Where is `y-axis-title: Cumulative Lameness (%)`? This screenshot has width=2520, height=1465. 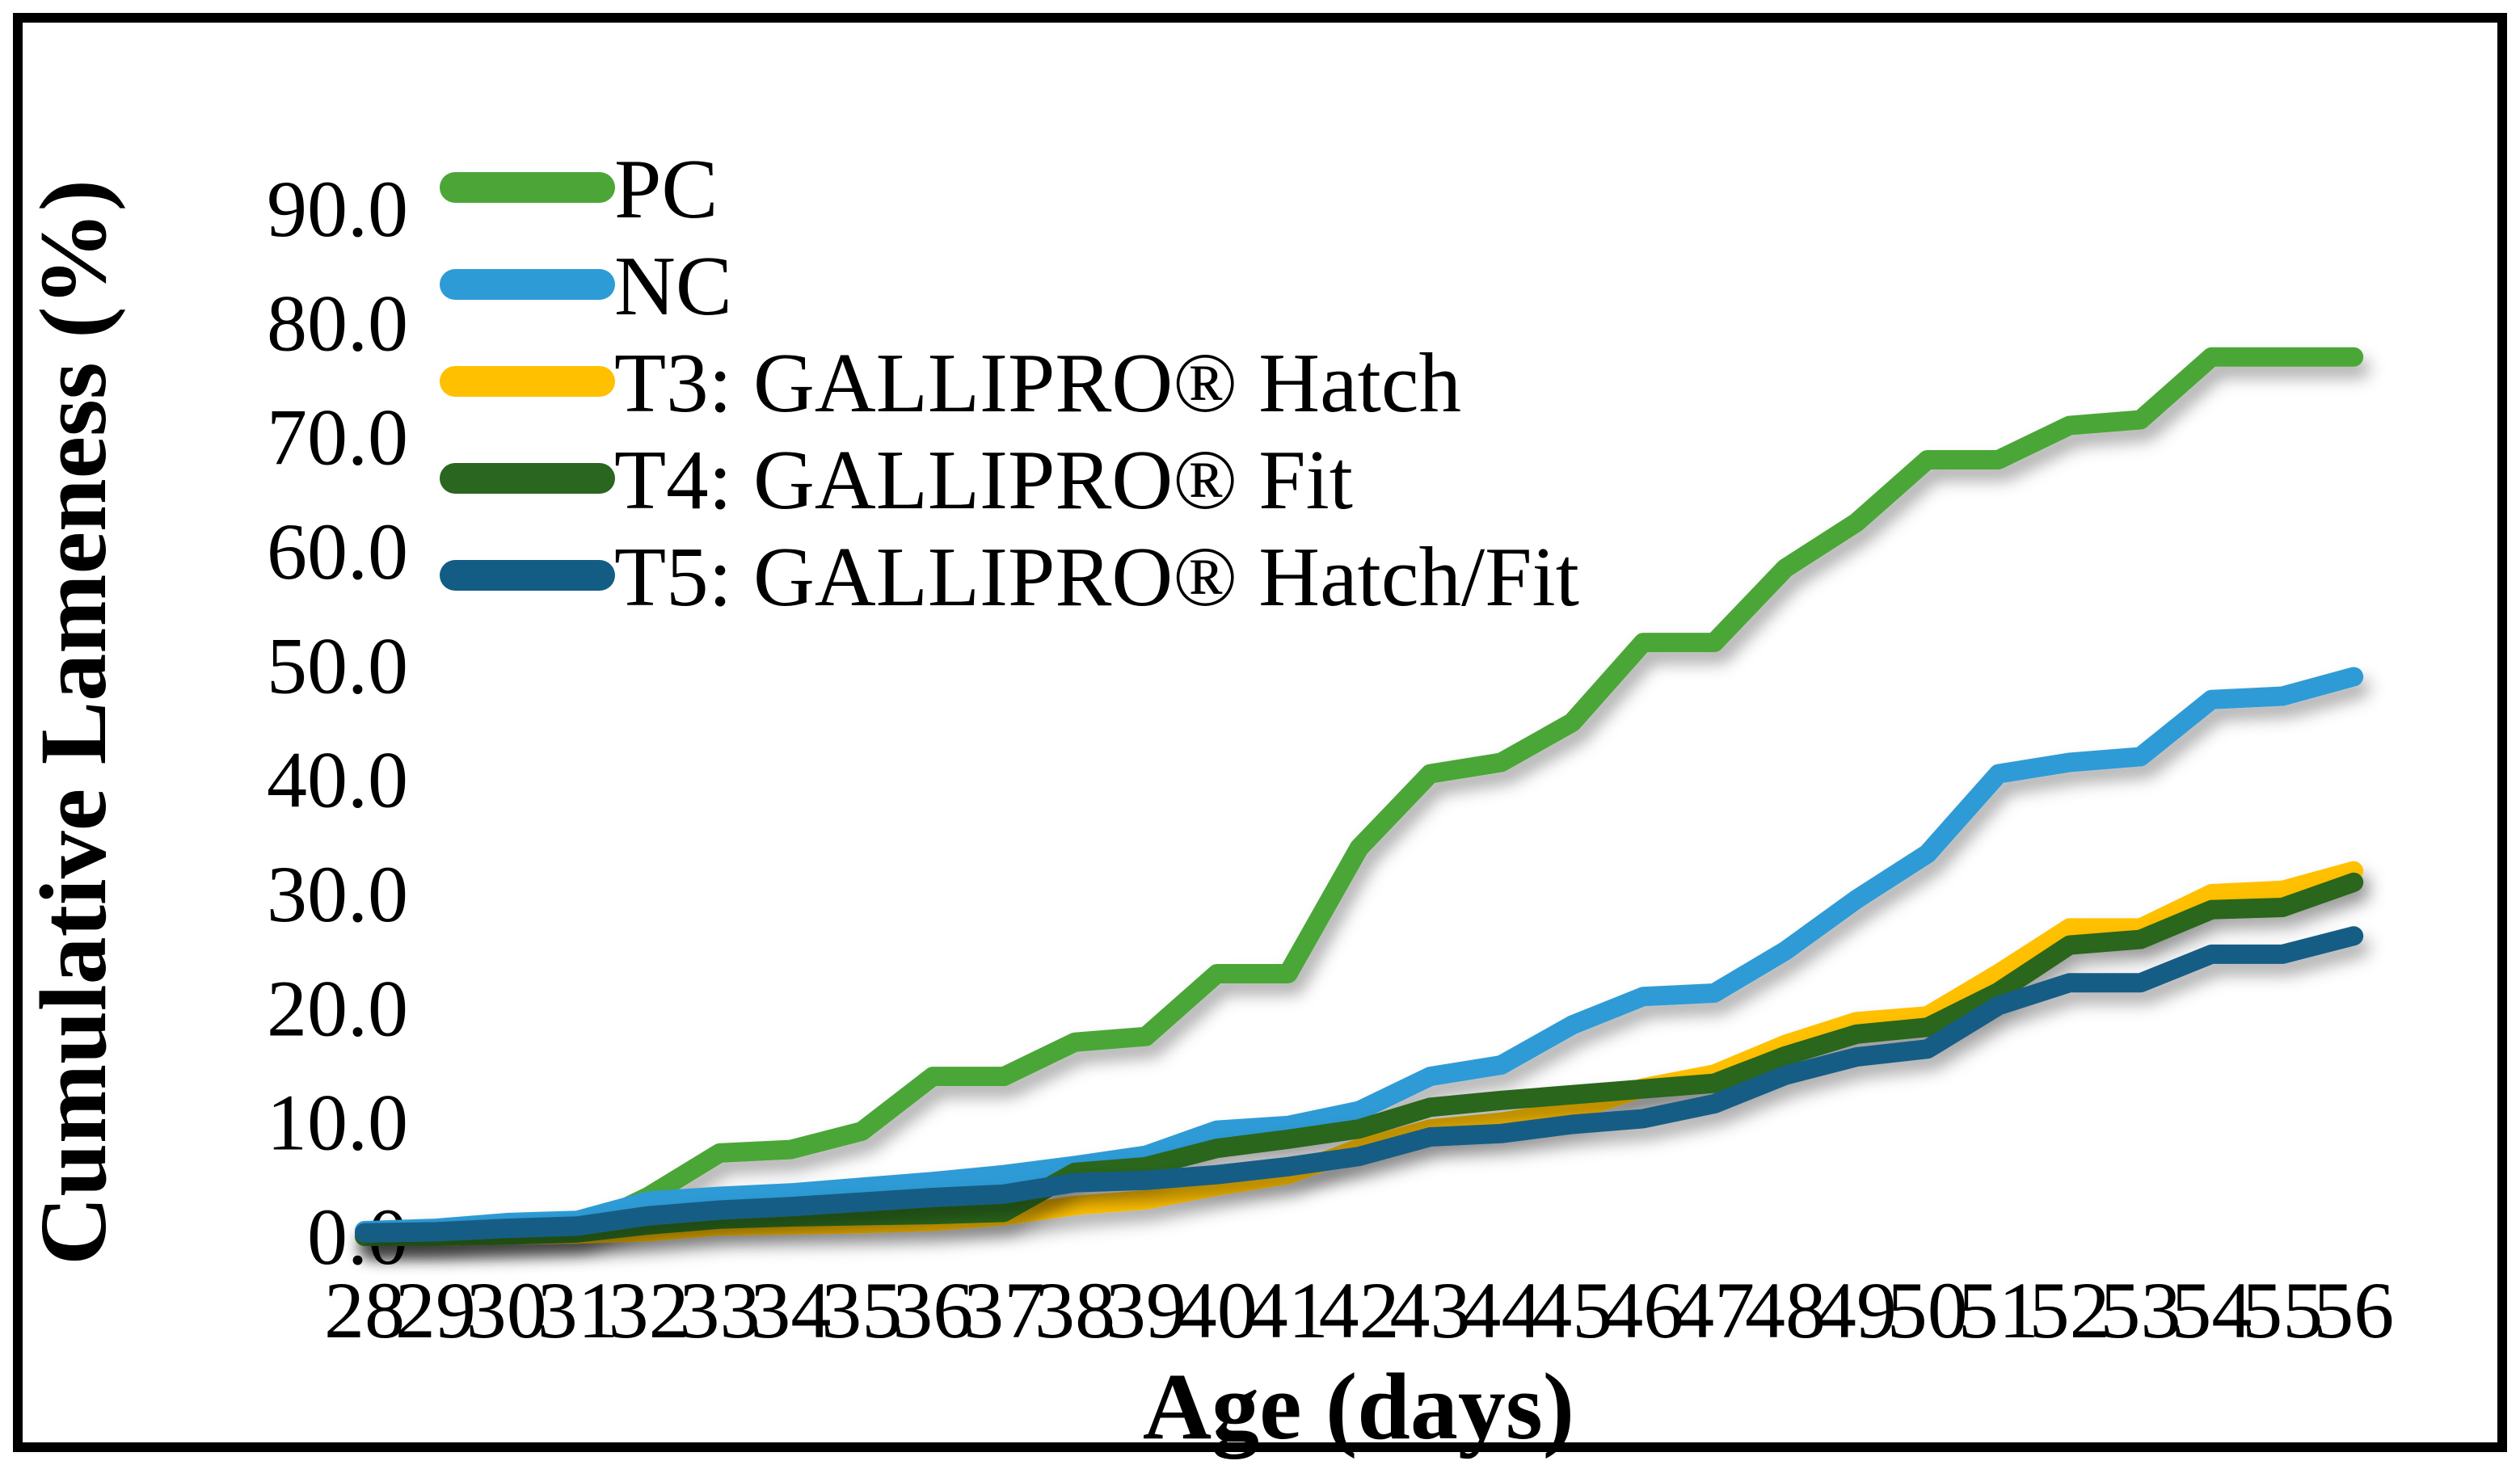
y-axis-title: Cumulative Lameness (%) is located at coordinates (73, 722).